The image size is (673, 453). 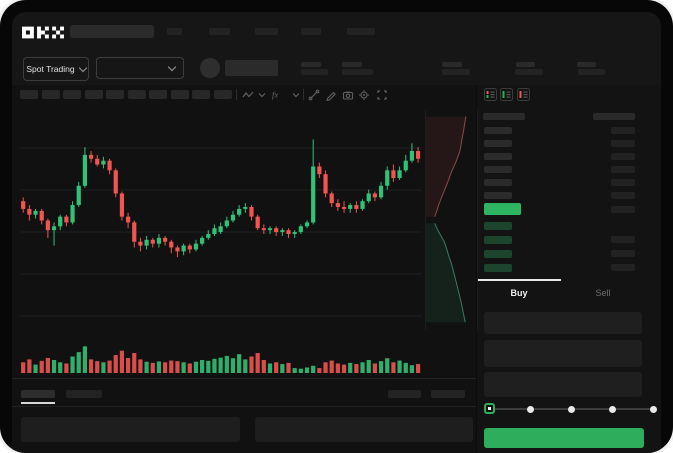 What do you see at coordinates (126, 94) in the screenshot?
I see `timeframe-buttons` at bounding box center [126, 94].